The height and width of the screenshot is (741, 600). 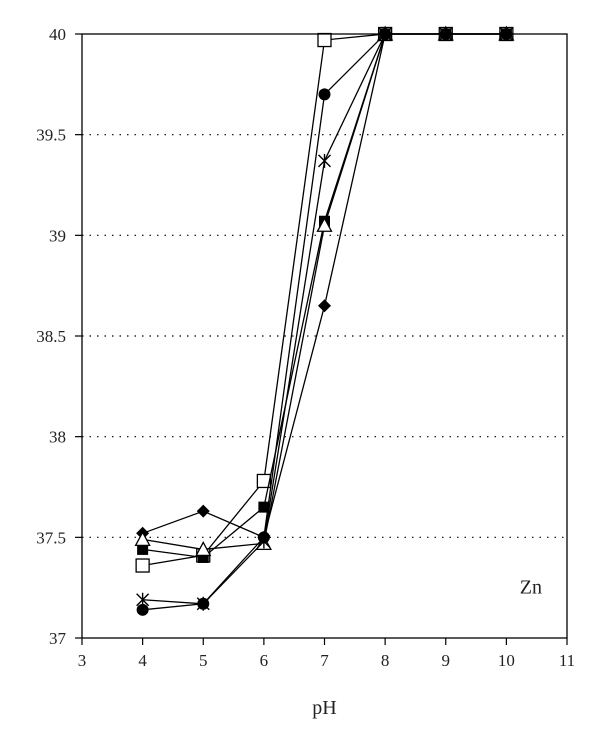 I want to click on y-tick-label-37.5: 37.5, so click(x=51, y=537).